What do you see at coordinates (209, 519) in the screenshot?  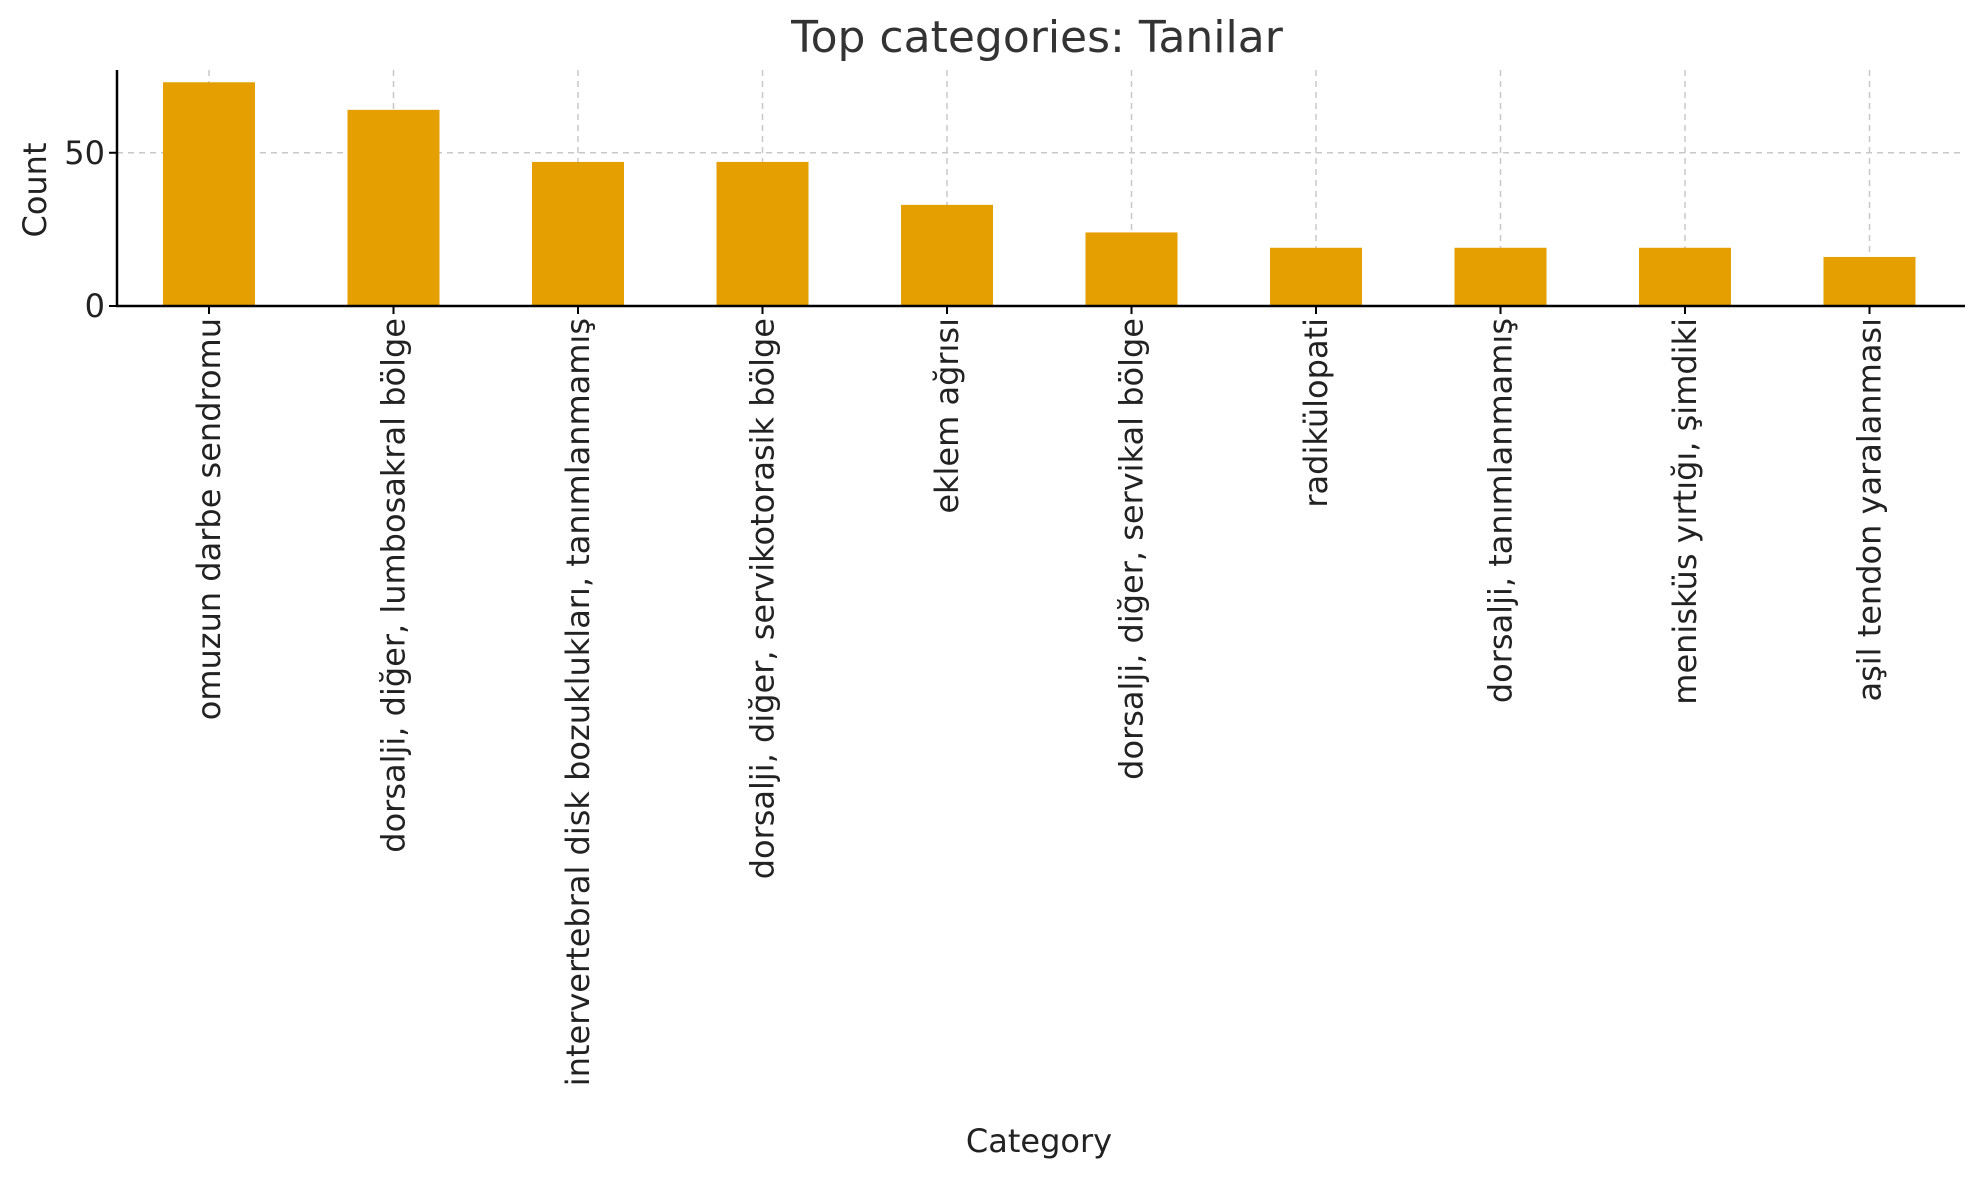 I see `x-tick-label: omuzun darbe sendromu` at bounding box center [209, 519].